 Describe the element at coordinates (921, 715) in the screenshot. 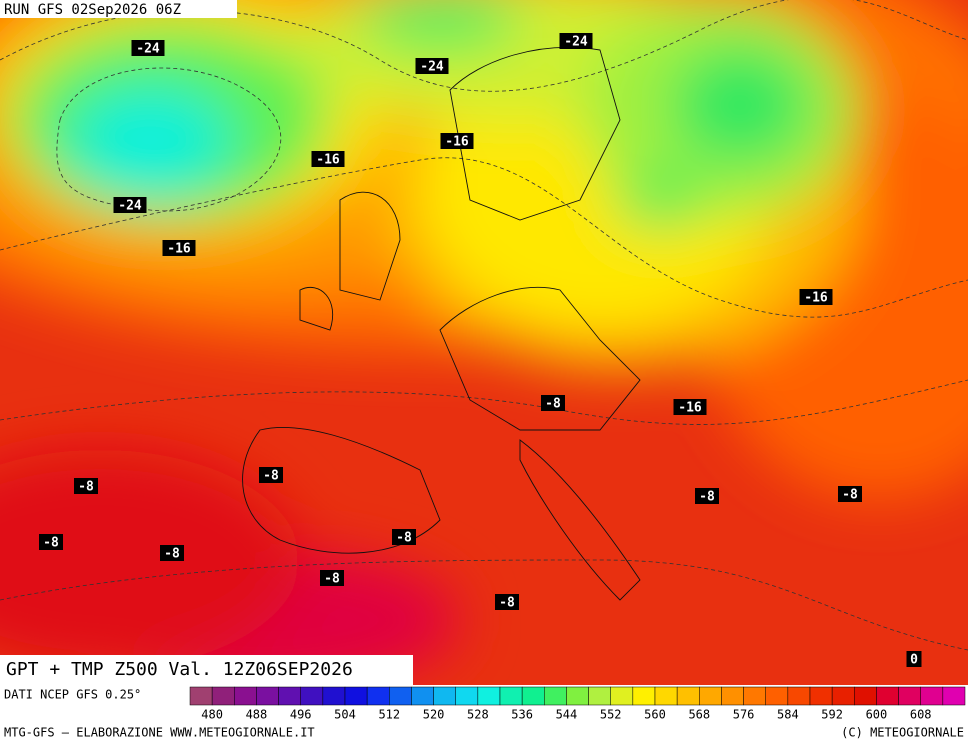

I see `colorbar-label: 608` at that location.